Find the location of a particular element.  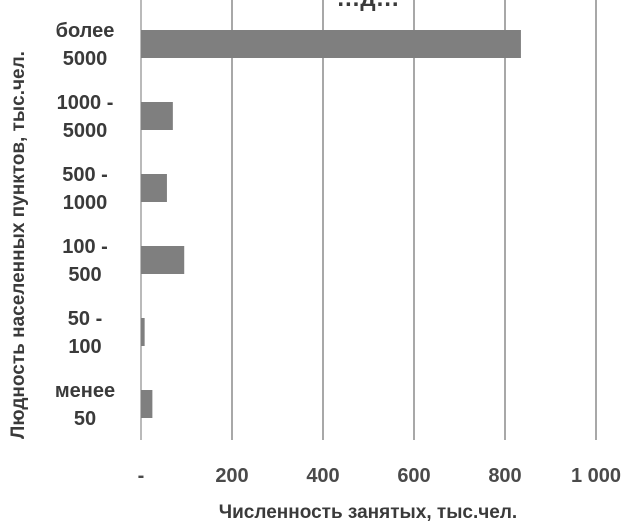

x-tick-label: 400 is located at coordinates (322, 476).